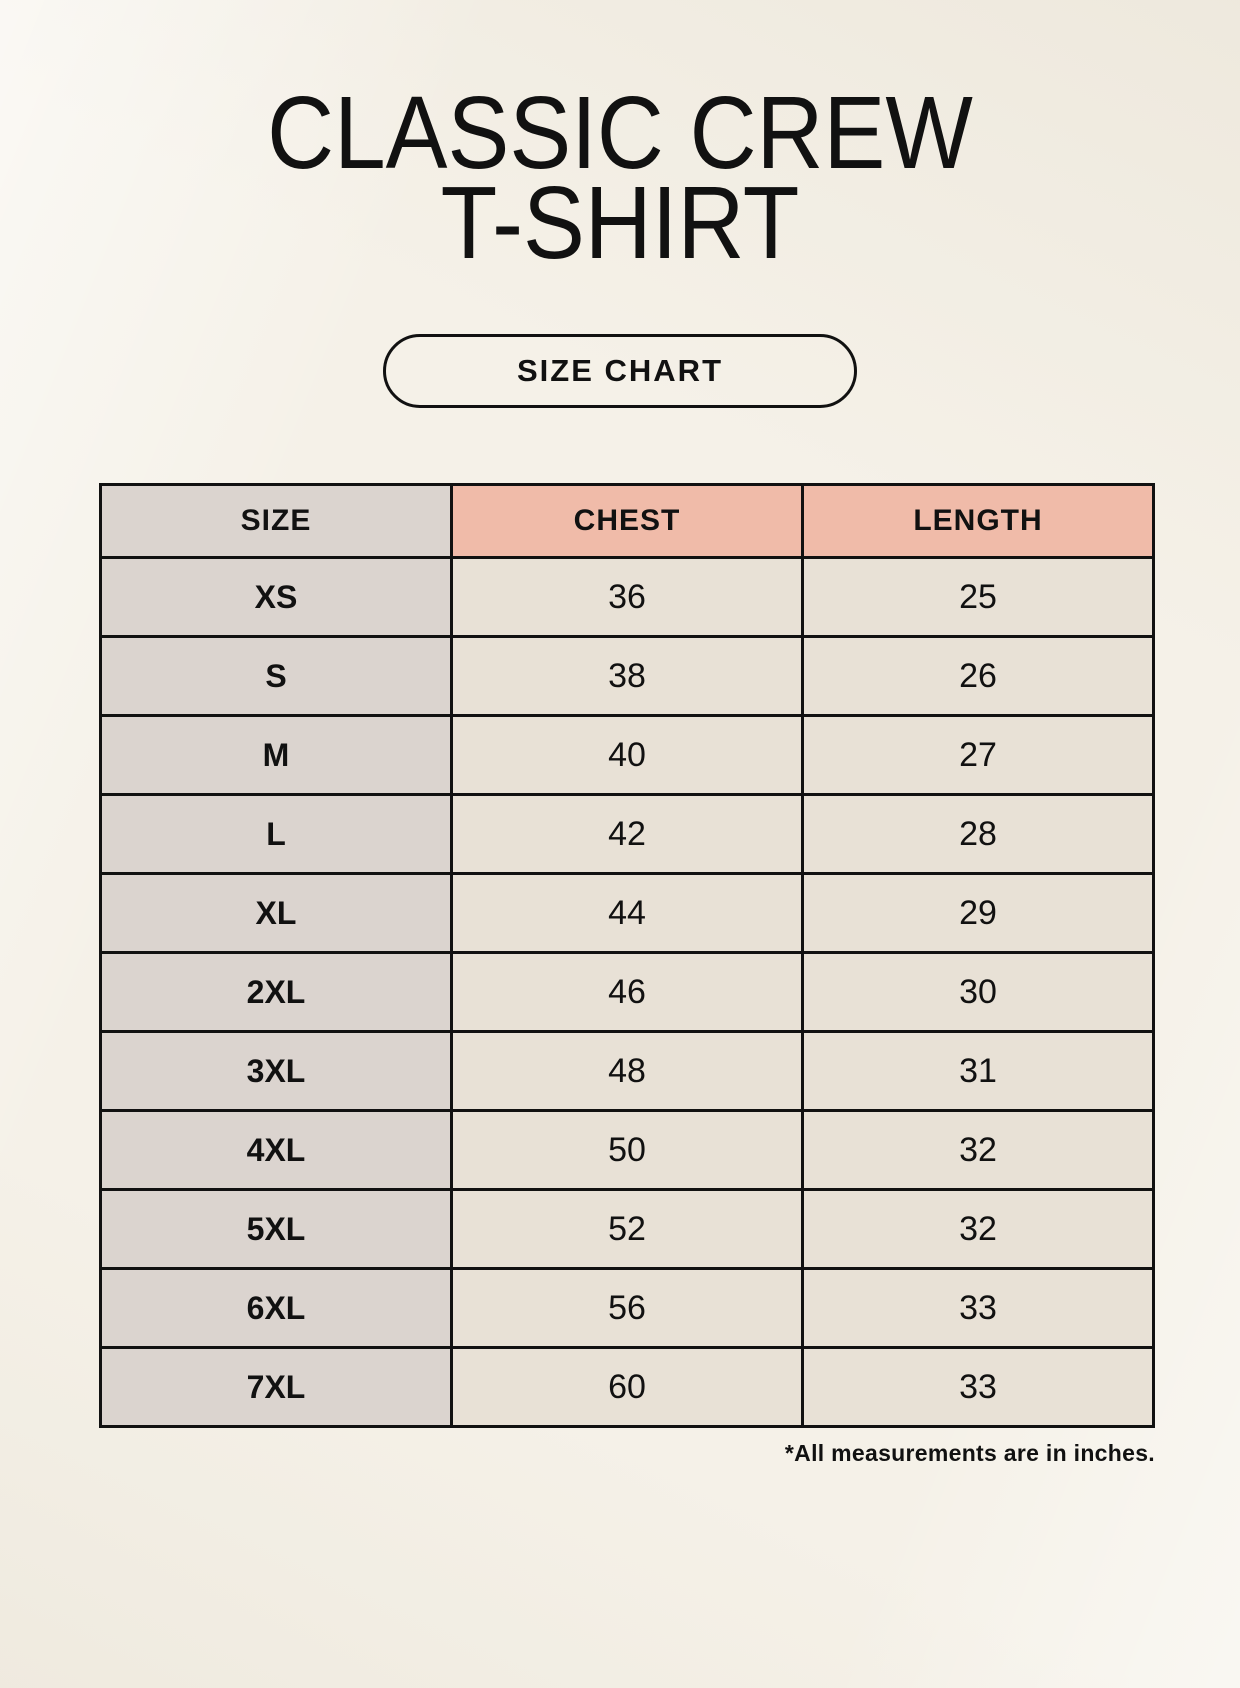  What do you see at coordinates (276, 1229) in the screenshot?
I see `size-cell: 5XL` at bounding box center [276, 1229].